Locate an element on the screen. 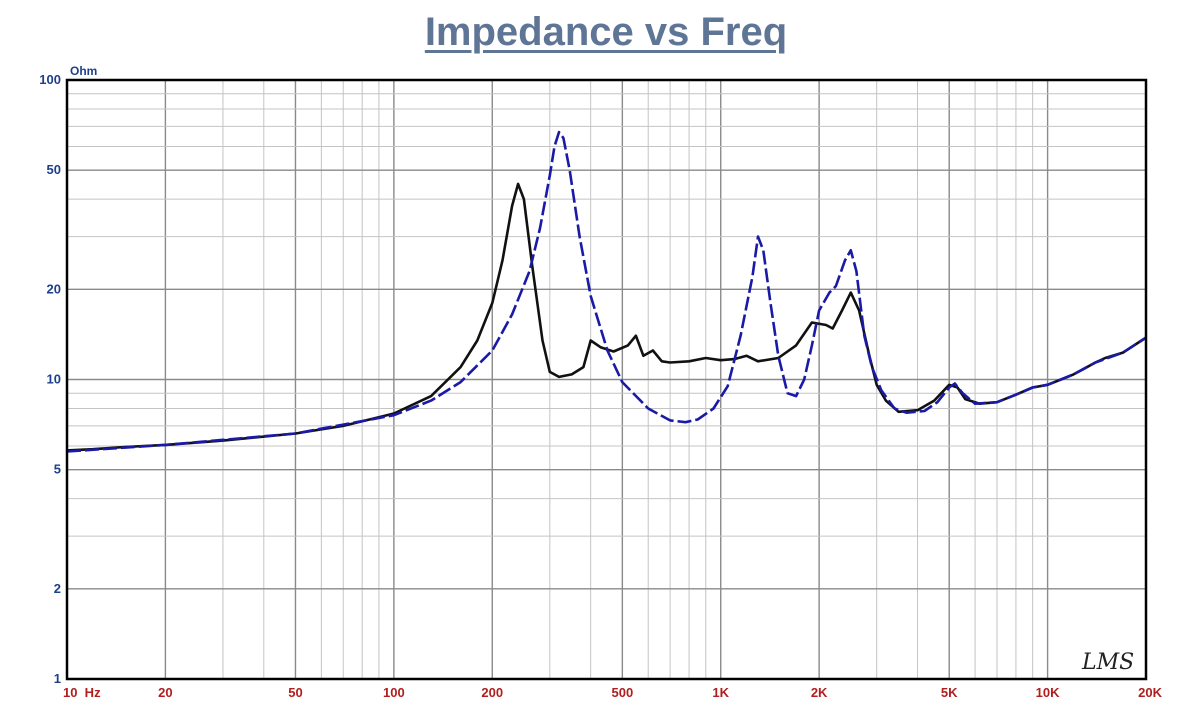 Image resolution: width=1200 pixels, height=718 pixels. x-tick-label: 10 Hz is located at coordinates (82, 692).